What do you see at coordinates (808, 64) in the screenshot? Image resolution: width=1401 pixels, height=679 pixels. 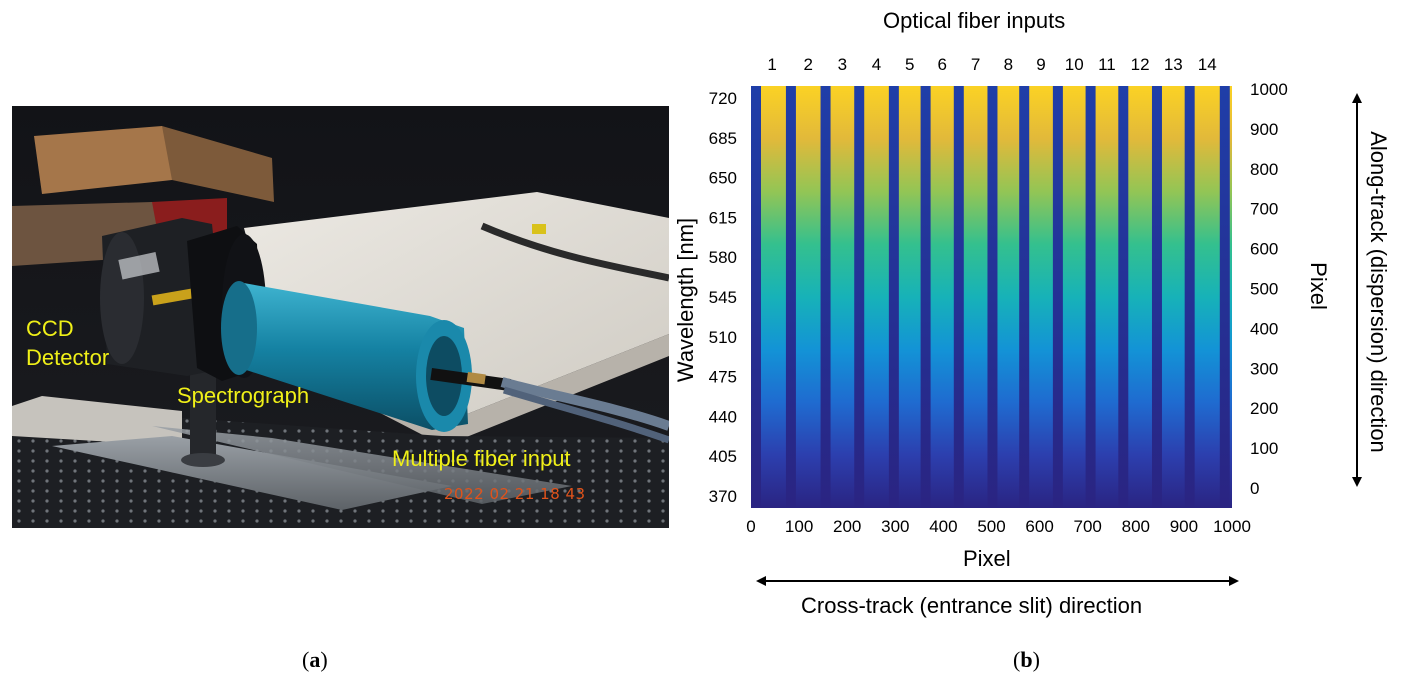 I see `fiber-number-label: 2` at bounding box center [808, 64].